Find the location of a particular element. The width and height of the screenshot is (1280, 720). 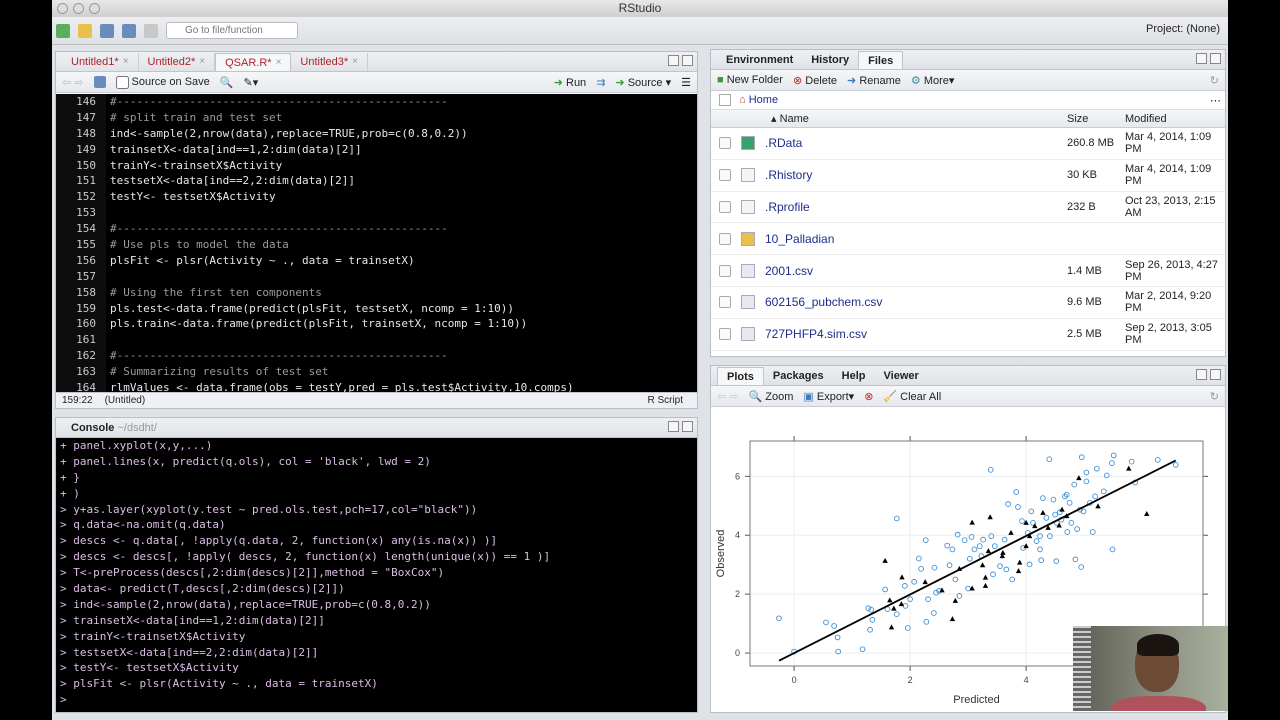

tab-help: Help is located at coordinates (853, 376).